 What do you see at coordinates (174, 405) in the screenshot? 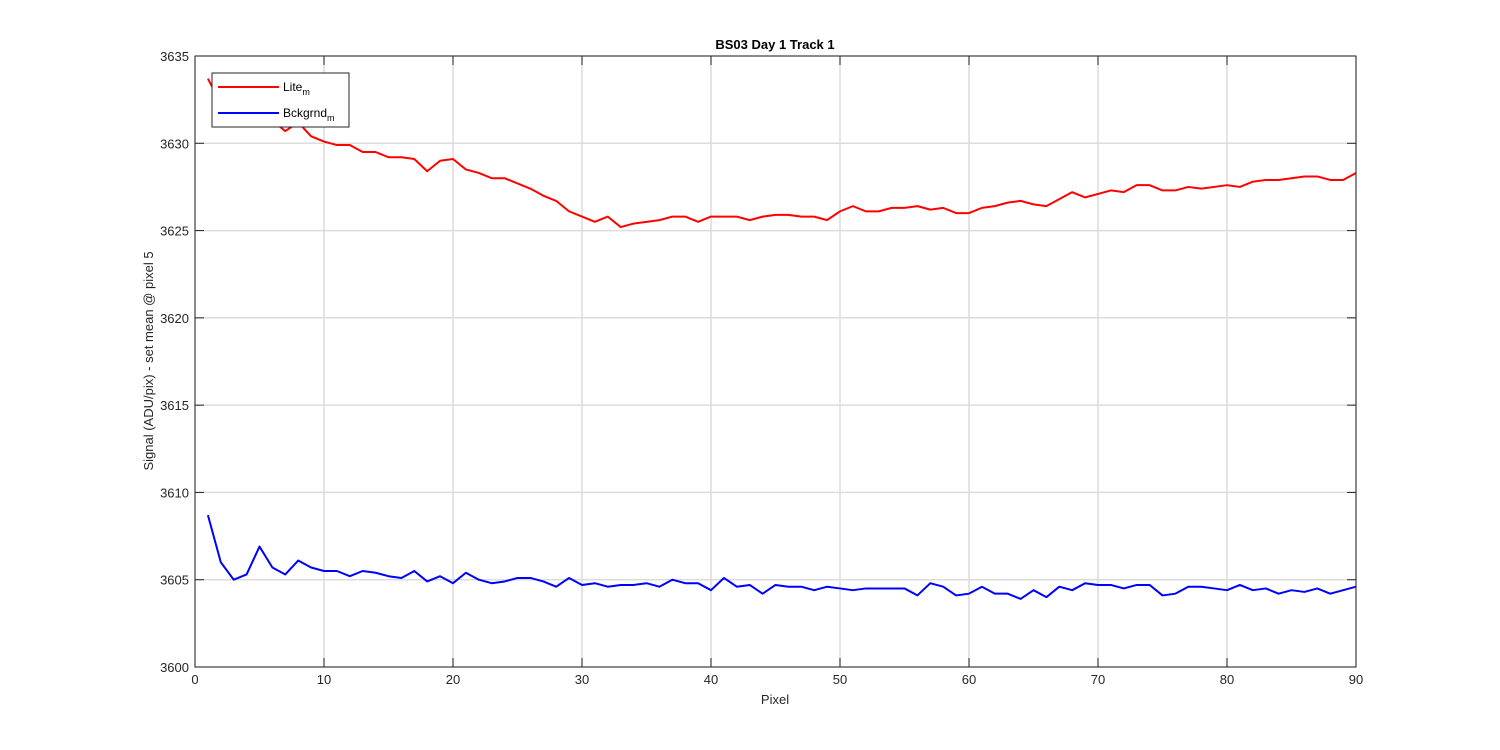
I see `y-tick-label: 3615` at bounding box center [174, 405].